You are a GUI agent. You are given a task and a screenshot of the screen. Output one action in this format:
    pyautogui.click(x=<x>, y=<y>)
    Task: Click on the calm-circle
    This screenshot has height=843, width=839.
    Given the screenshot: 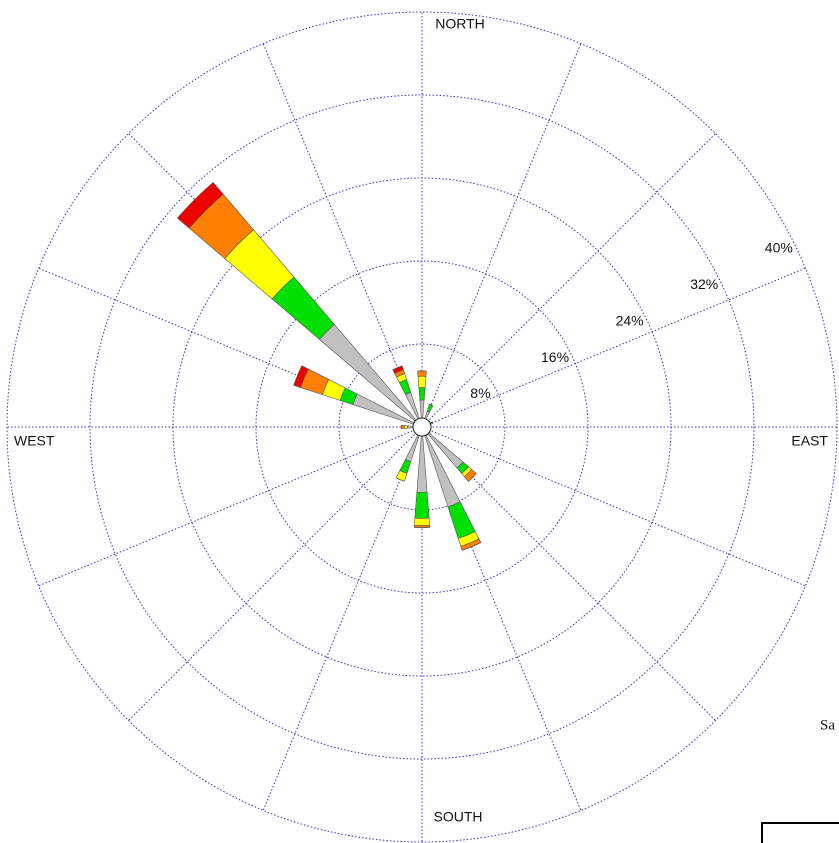 What is the action you would take?
    pyautogui.click(x=422, y=427)
    